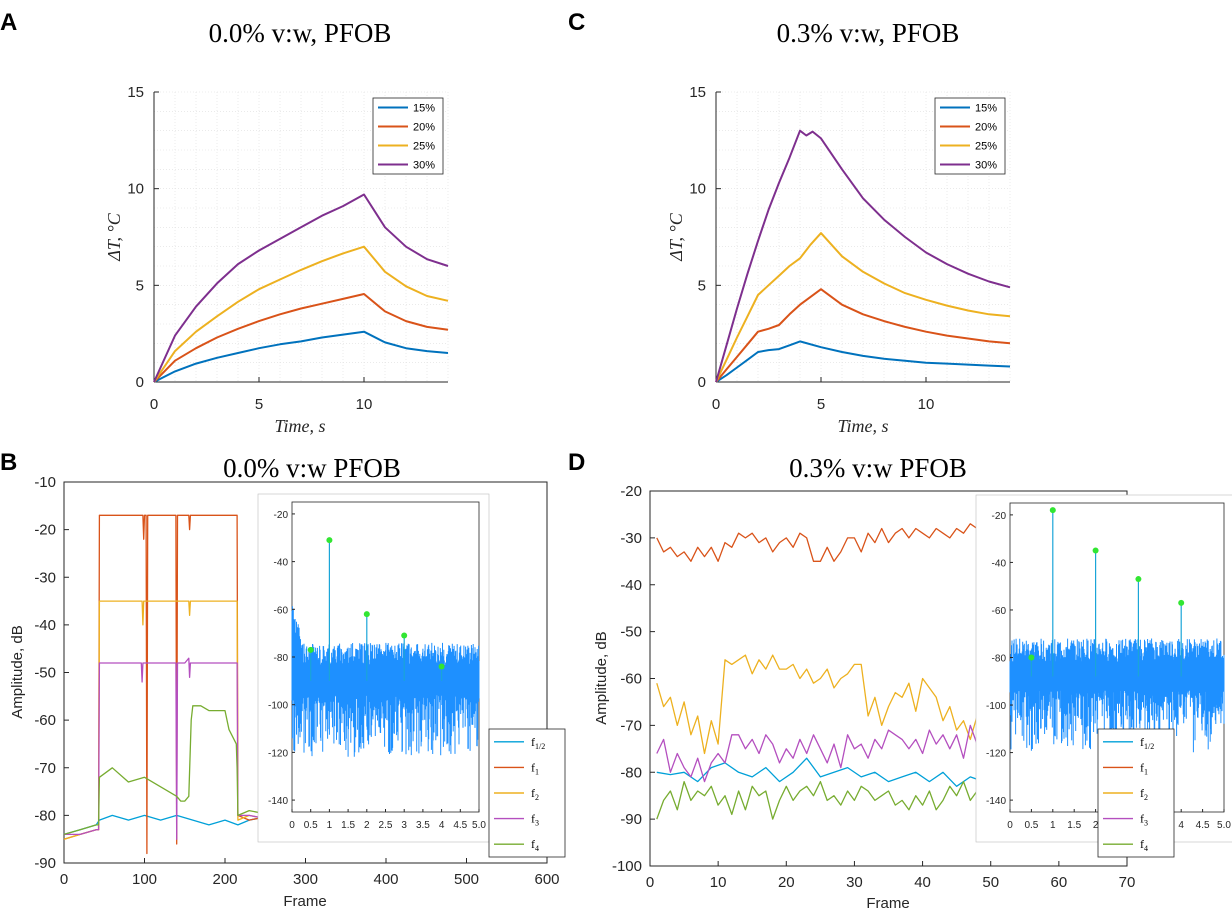  I want to click on inset-y-tick-label: -20, so click(999, 516).